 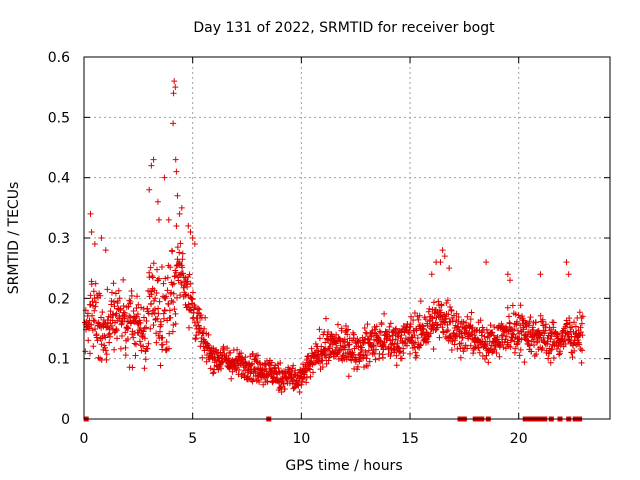 What do you see at coordinates (59, 58) in the screenshot?
I see `y-tick-label: 0.6` at bounding box center [59, 58].